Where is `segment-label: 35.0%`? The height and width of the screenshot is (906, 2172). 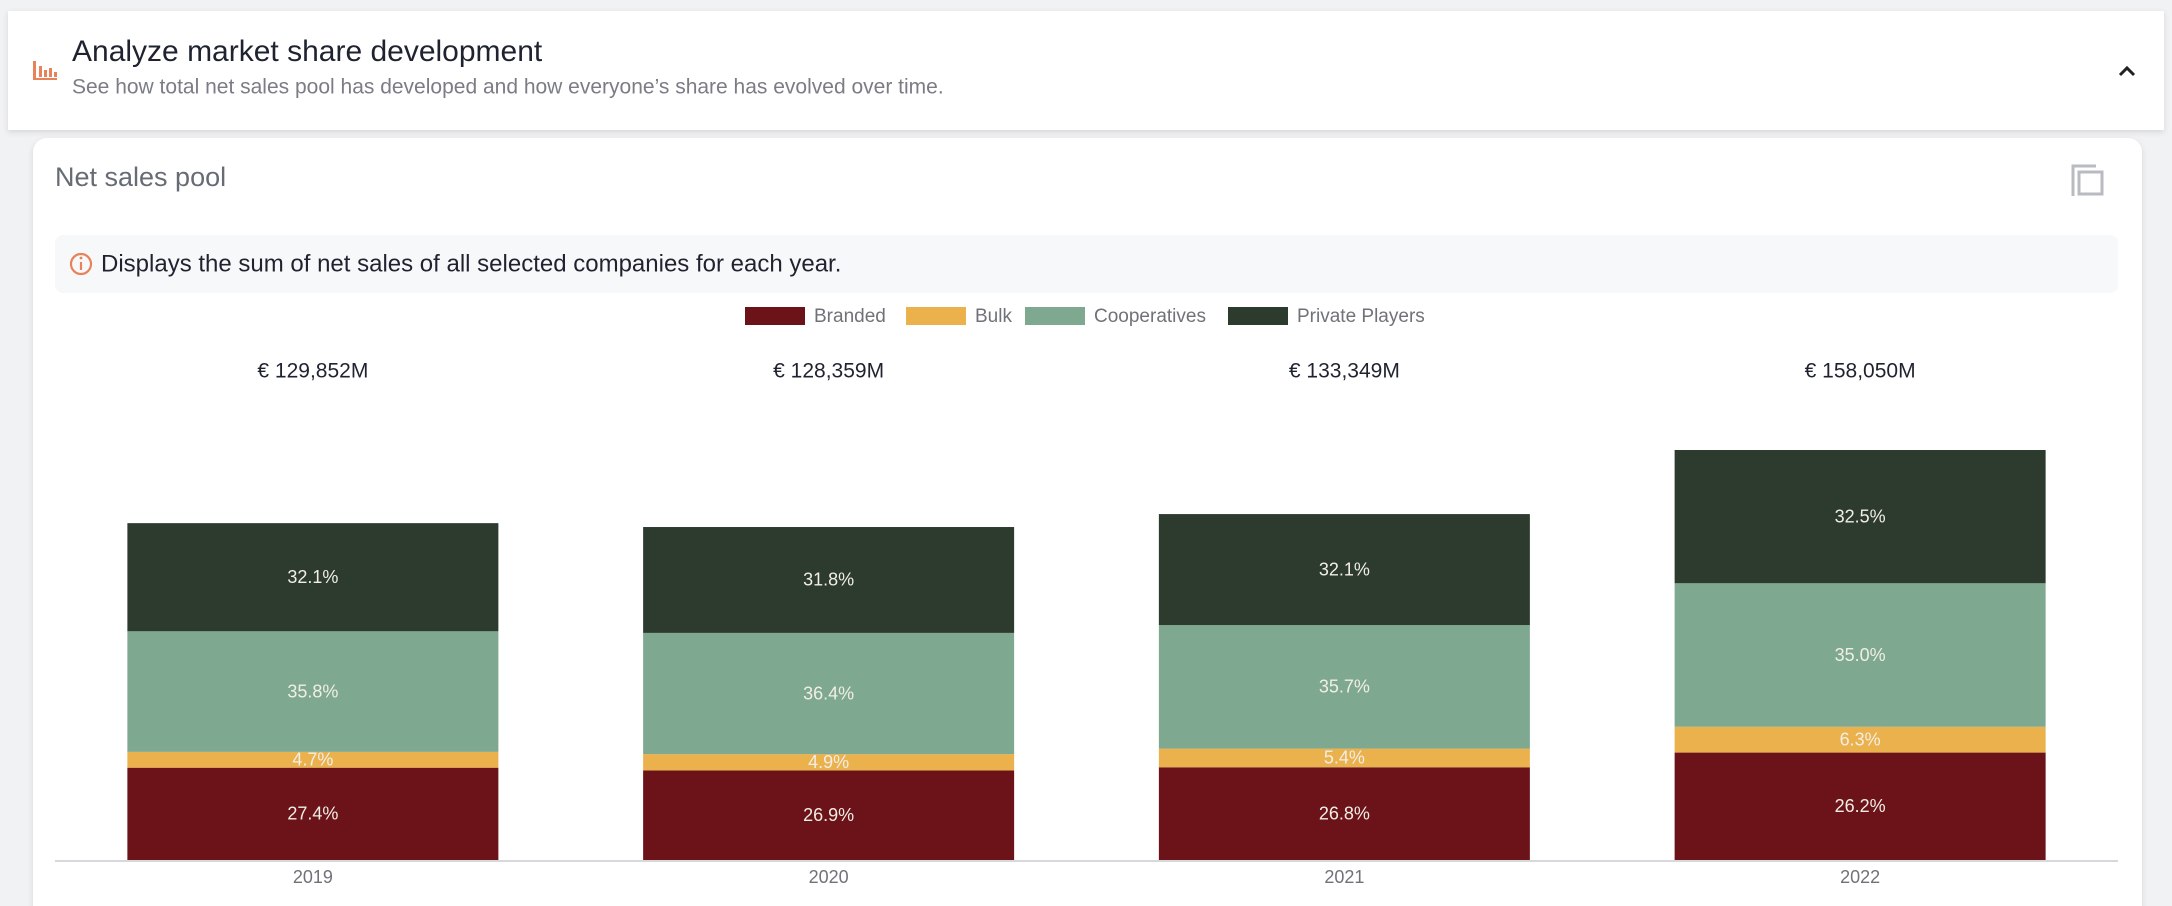
segment-label: 35.0% is located at coordinates (1860, 655).